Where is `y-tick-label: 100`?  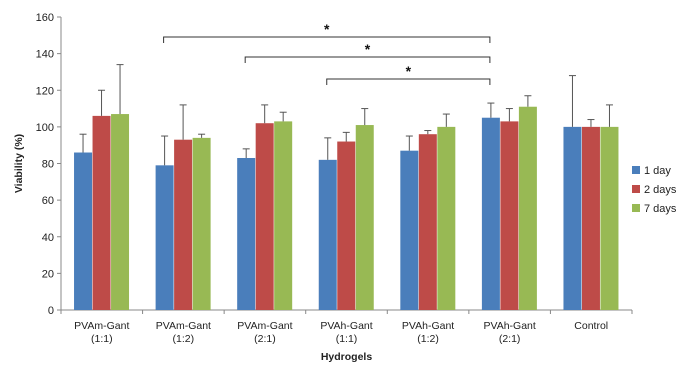 y-tick-label: 100 is located at coordinates (45, 128).